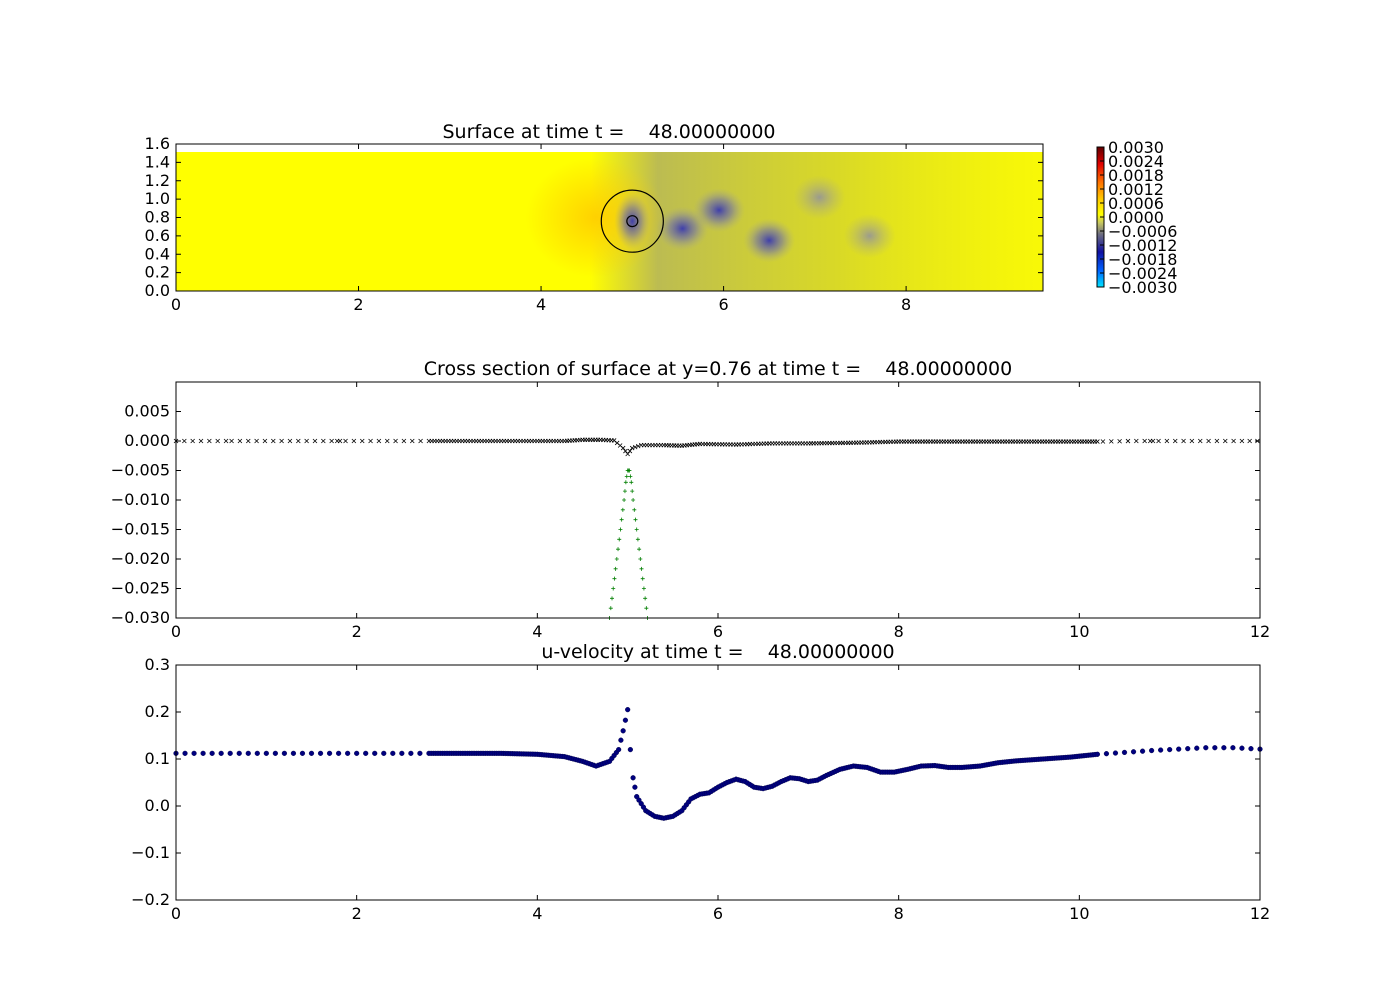  What do you see at coordinates (1136, 217) in the screenshot?
I see `colorbar-tick-label: 0.0000` at bounding box center [1136, 217].